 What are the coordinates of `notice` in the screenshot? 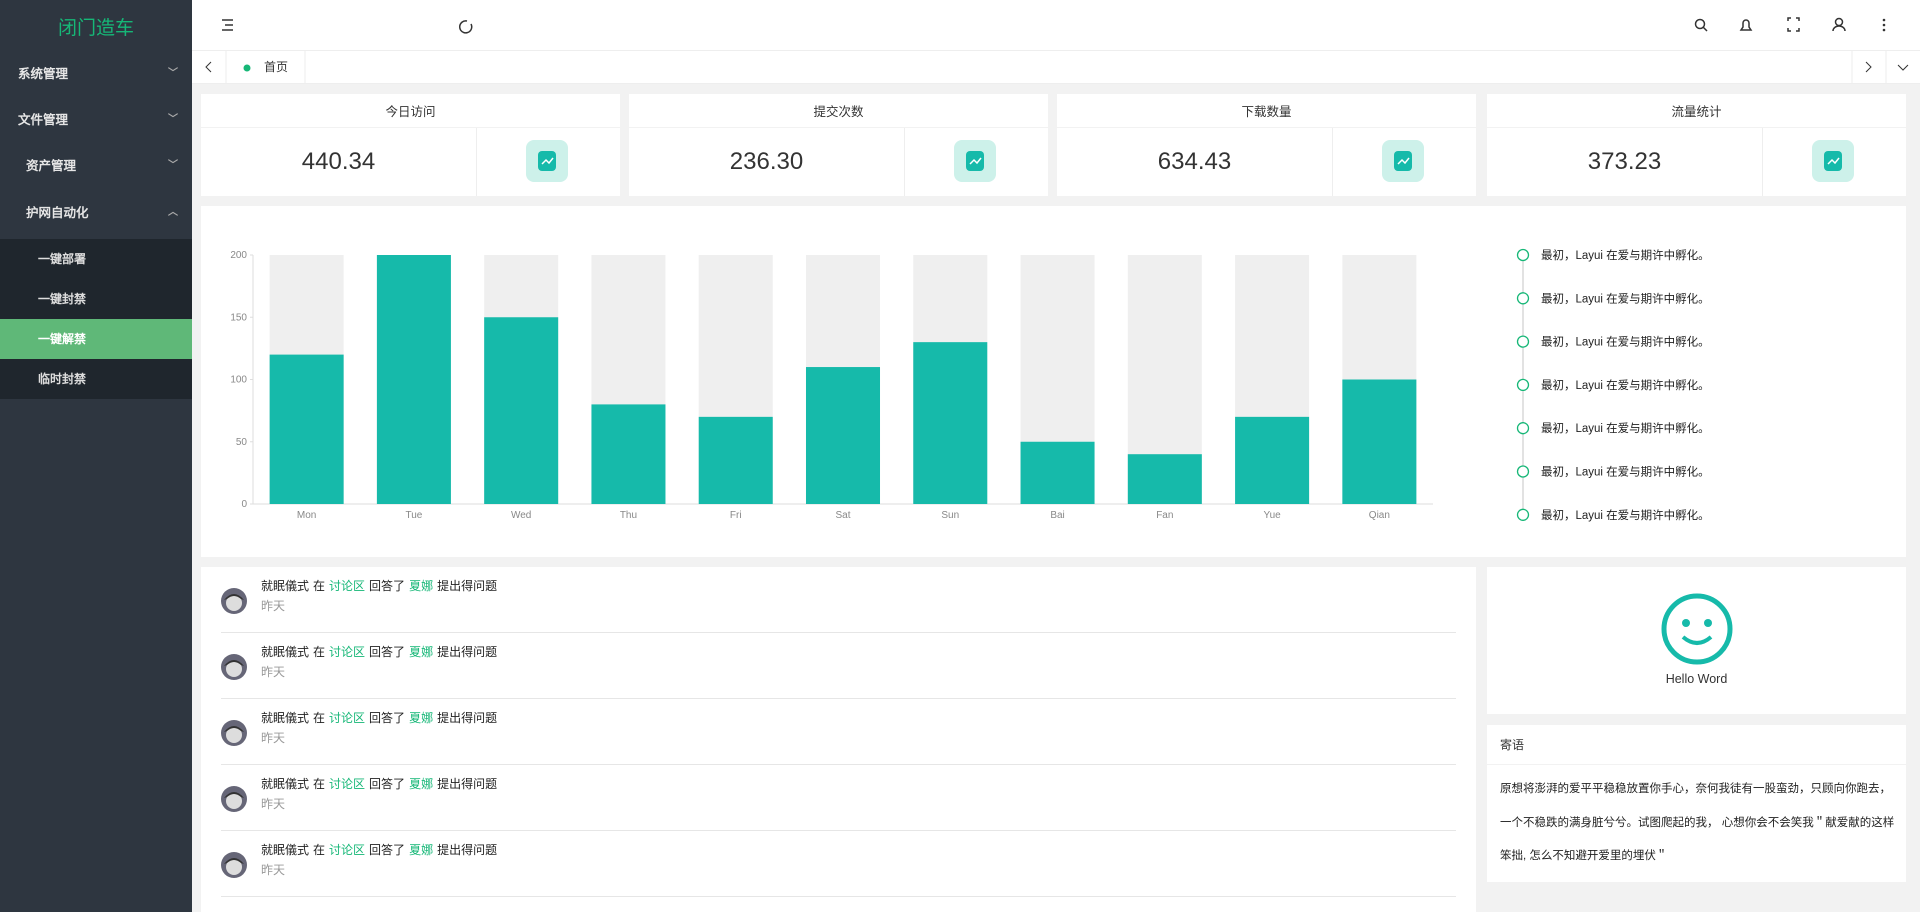 It's located at (1746, 25).